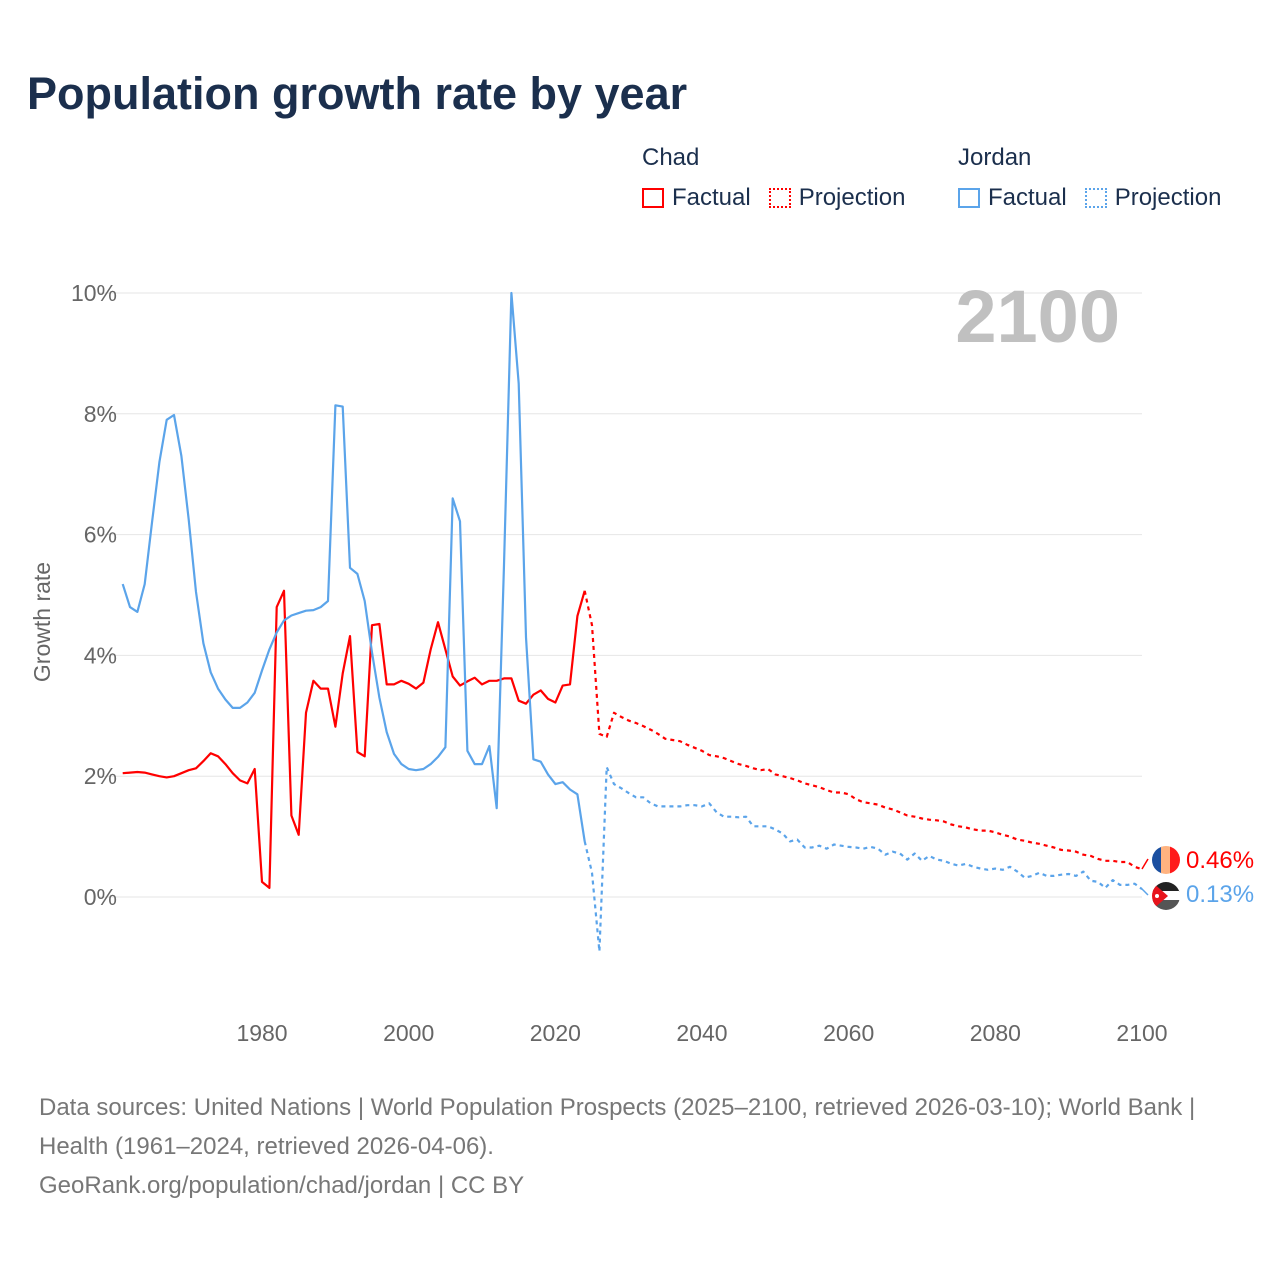 This screenshot has width=1280, height=1280. I want to click on x-tick-label: 2020, so click(555, 1033).